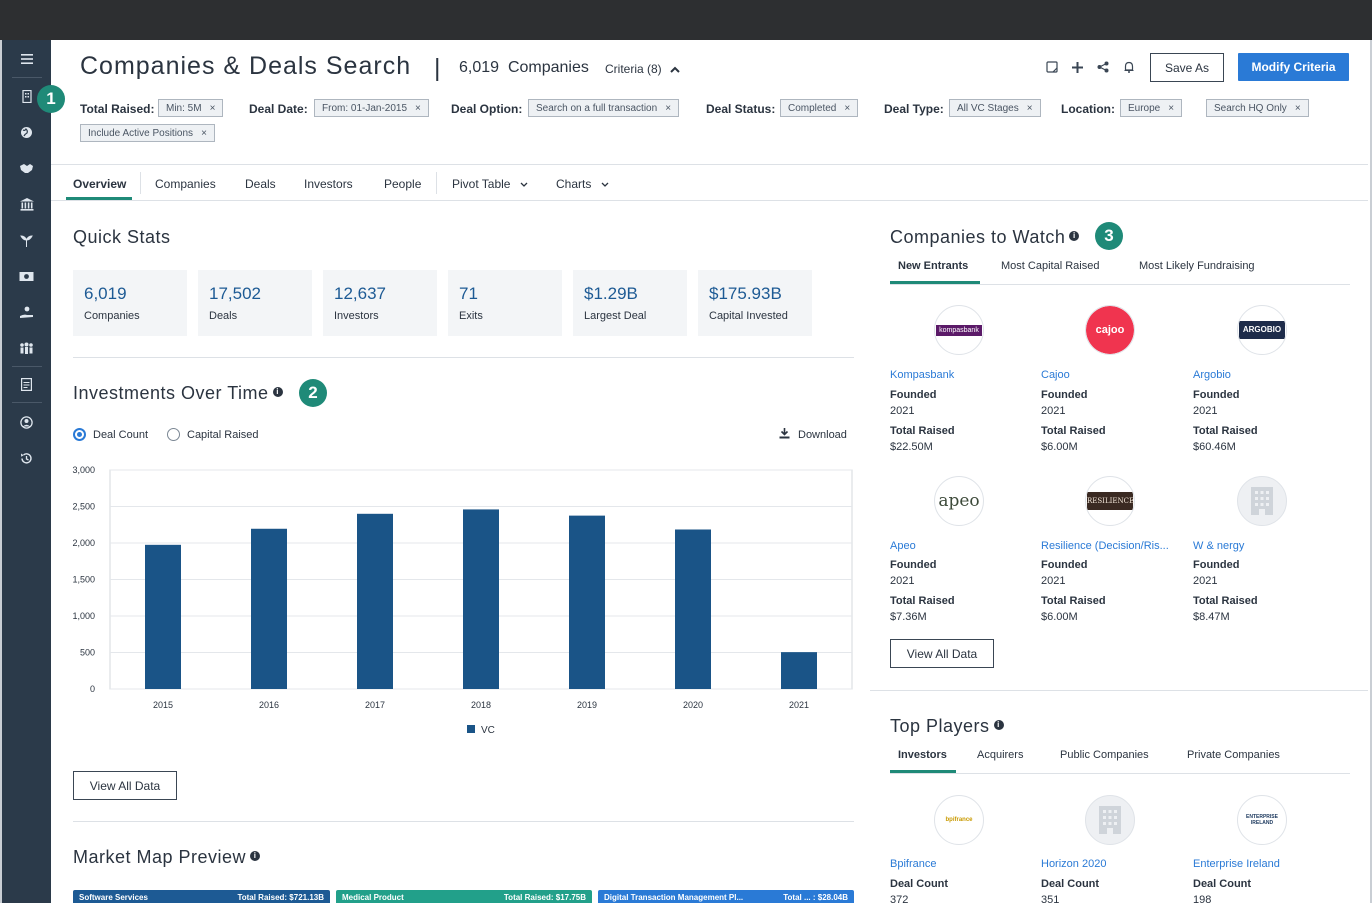 The width and height of the screenshot is (1372, 903). Describe the element at coordinates (464, 896) in the screenshot. I see `market-map-tile: Medical Product Total Raised: $17.75B` at that location.